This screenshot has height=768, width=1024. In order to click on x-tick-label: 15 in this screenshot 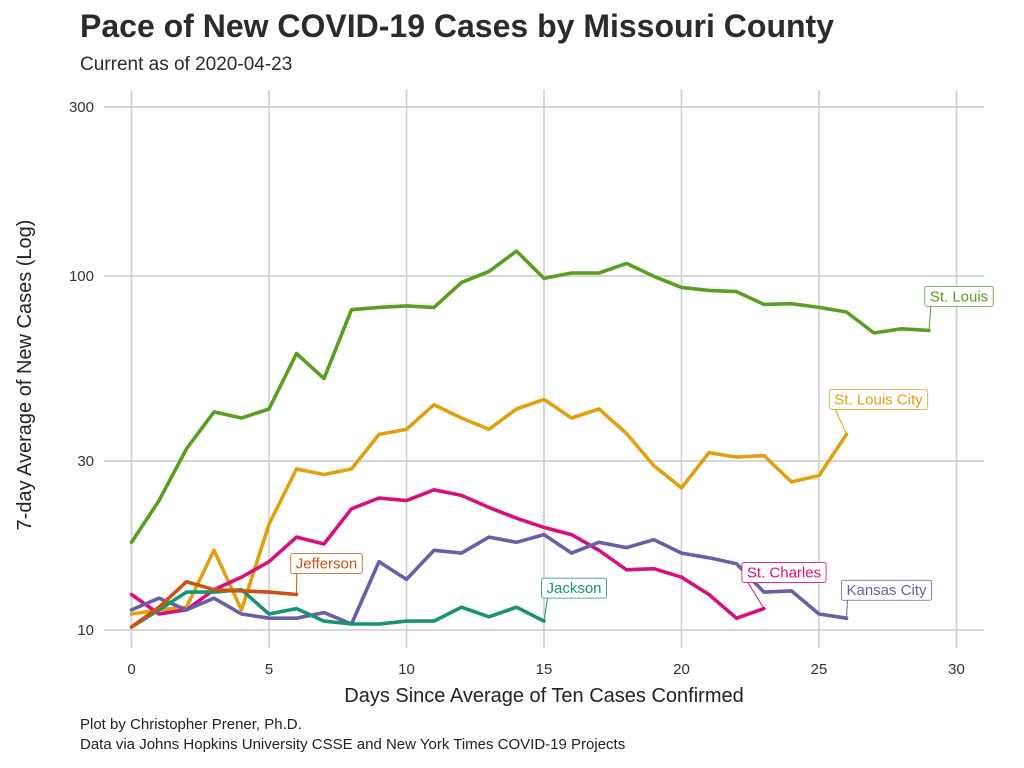, I will do `click(544, 669)`.